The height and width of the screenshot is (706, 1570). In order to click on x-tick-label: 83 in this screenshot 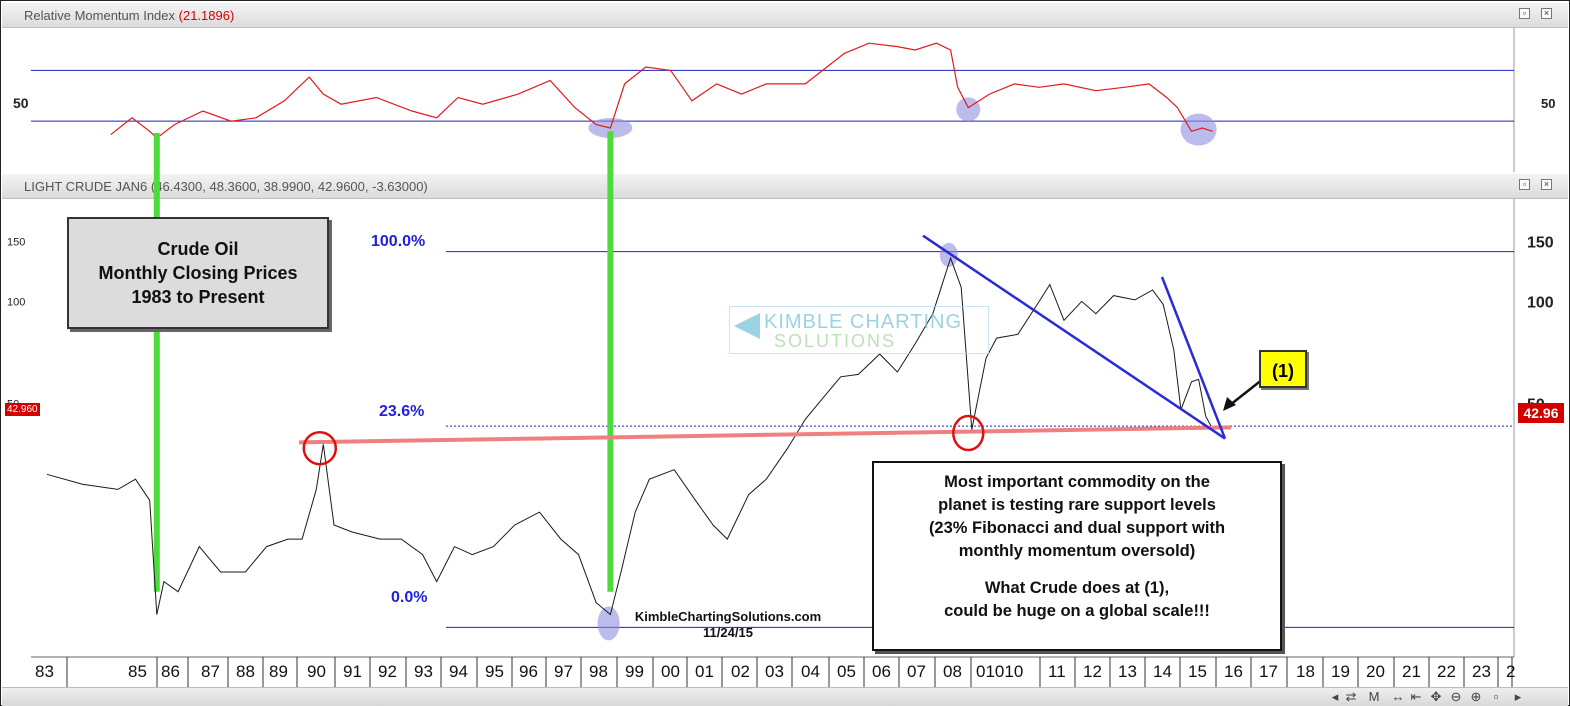, I will do `click(44, 671)`.